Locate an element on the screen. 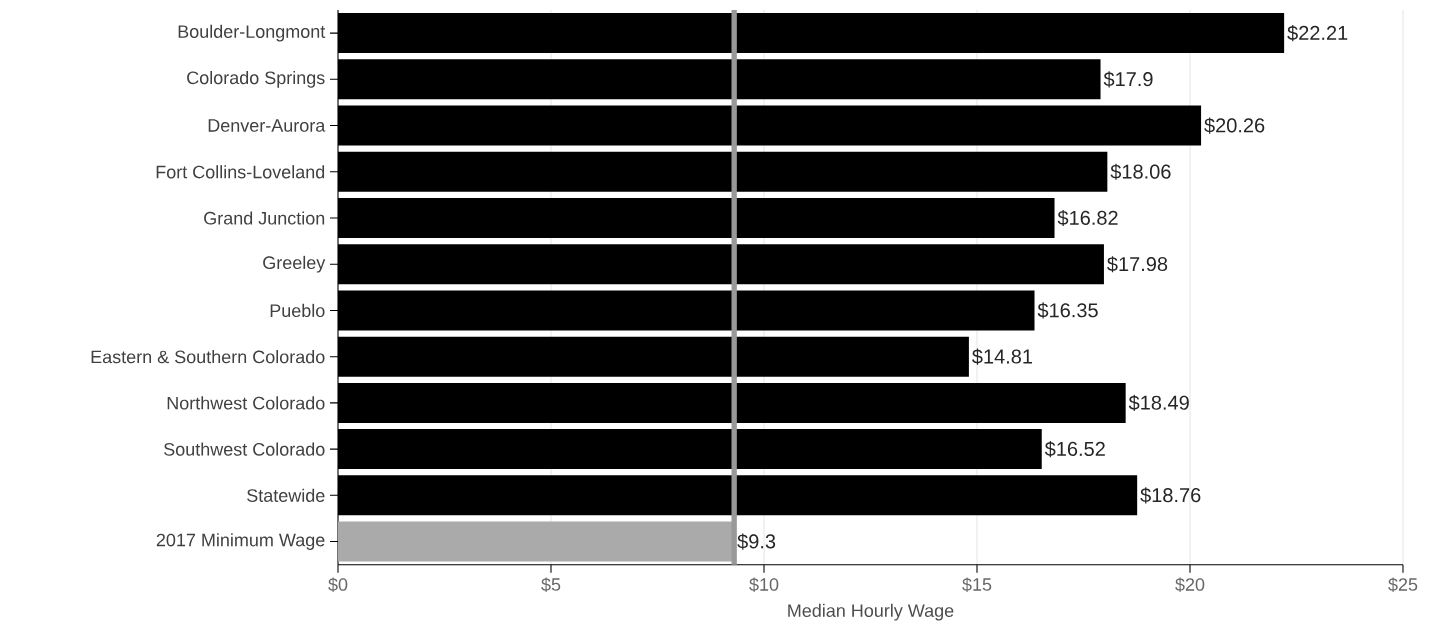 Image resolution: width=1436 pixels, height=637 pixels. data-label: $18.49 is located at coordinates (1158, 403).